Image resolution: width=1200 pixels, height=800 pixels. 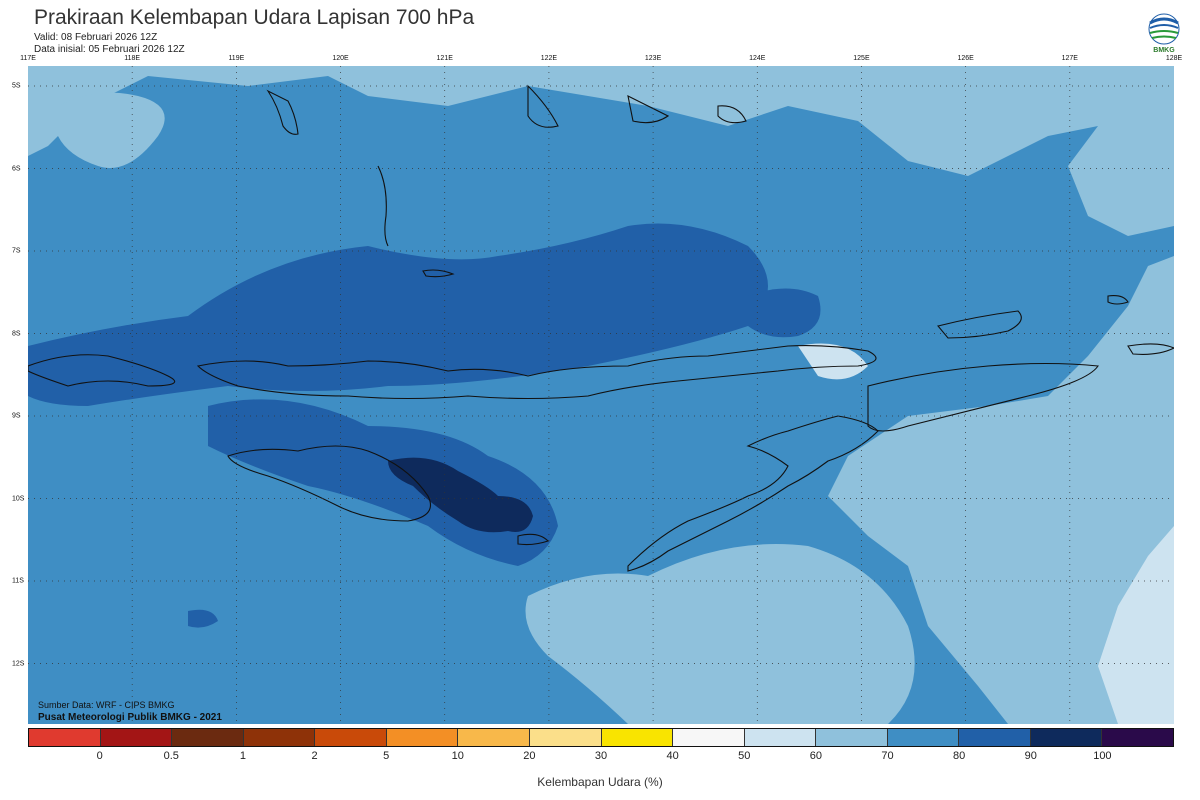 I want to click on legend-tick-label: 20, so click(x=529, y=756).